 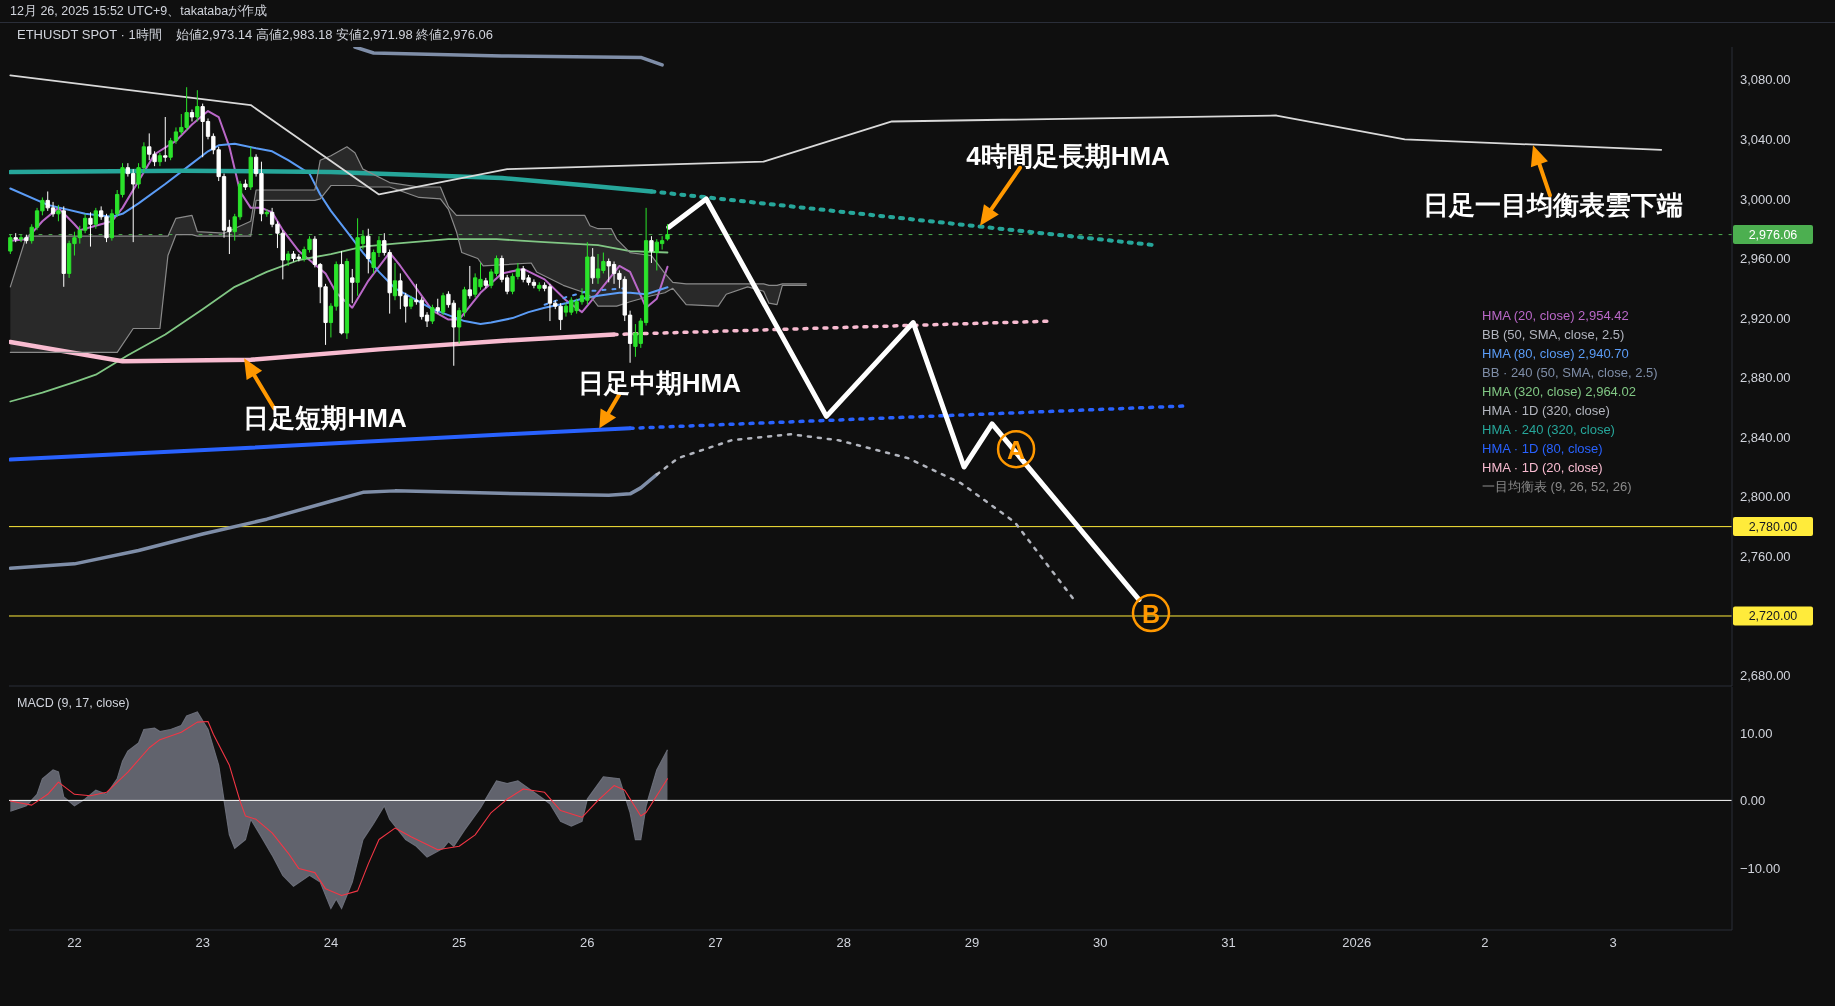 I want to click on y-tick-label: 2,680.00, so click(x=1765, y=676).